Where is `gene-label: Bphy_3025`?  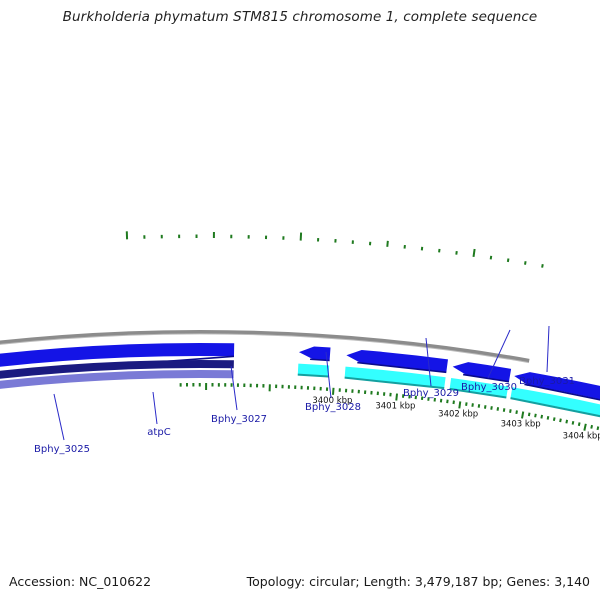
gene-label: Bphy_3025 is located at coordinates (62, 449).